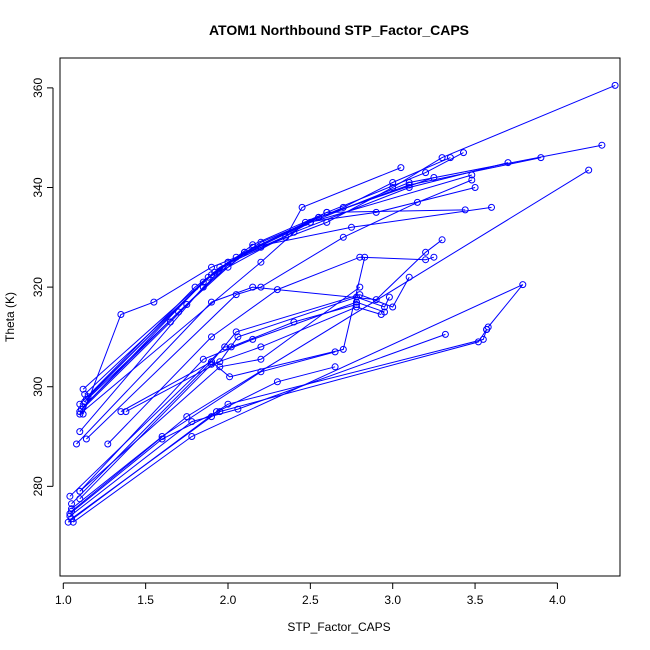  What do you see at coordinates (228, 600) in the screenshot?
I see `x-tick-label: 2.0` at bounding box center [228, 600].